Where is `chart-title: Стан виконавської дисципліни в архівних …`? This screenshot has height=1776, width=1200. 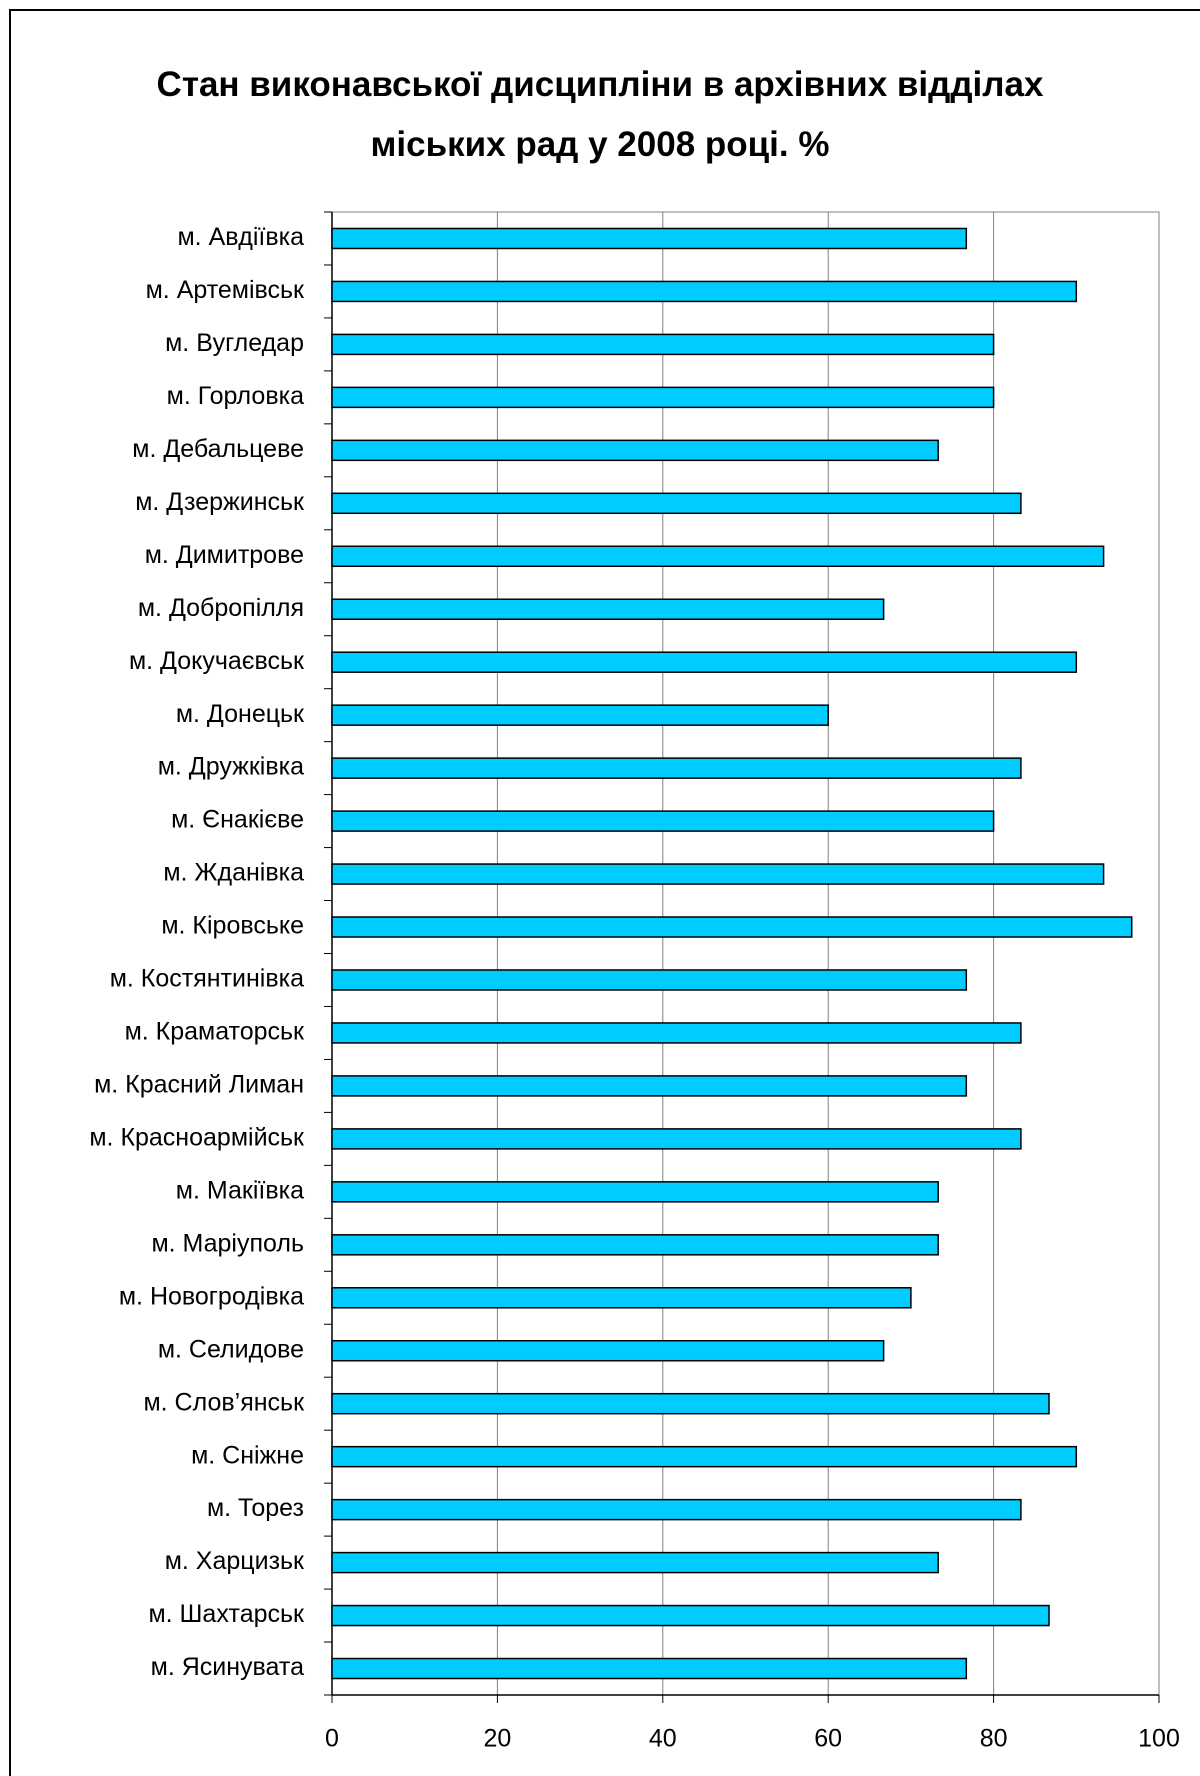 chart-title: Стан виконавської дисципліни в архівних … is located at coordinates (600, 114).